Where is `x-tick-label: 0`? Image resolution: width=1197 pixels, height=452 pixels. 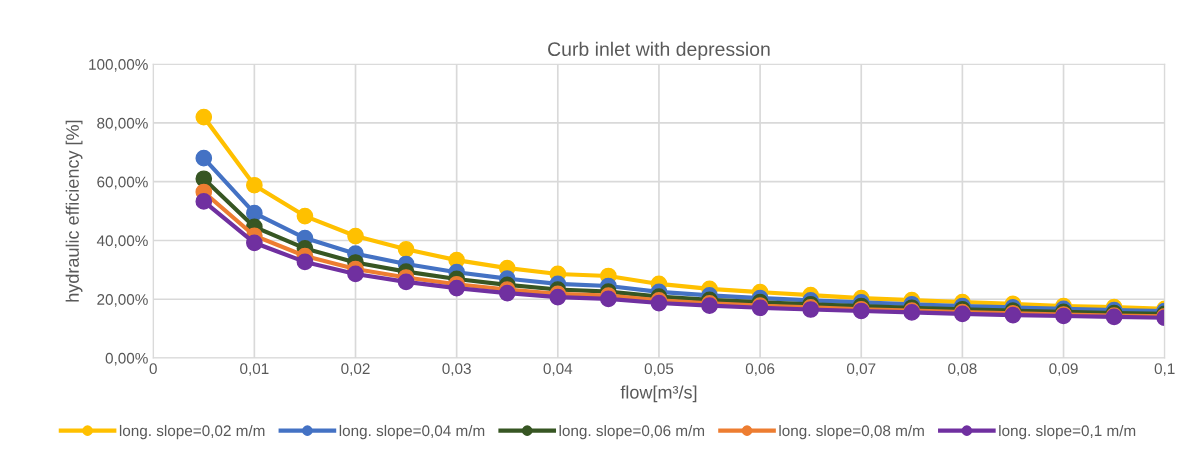 x-tick-label: 0 is located at coordinates (153, 369).